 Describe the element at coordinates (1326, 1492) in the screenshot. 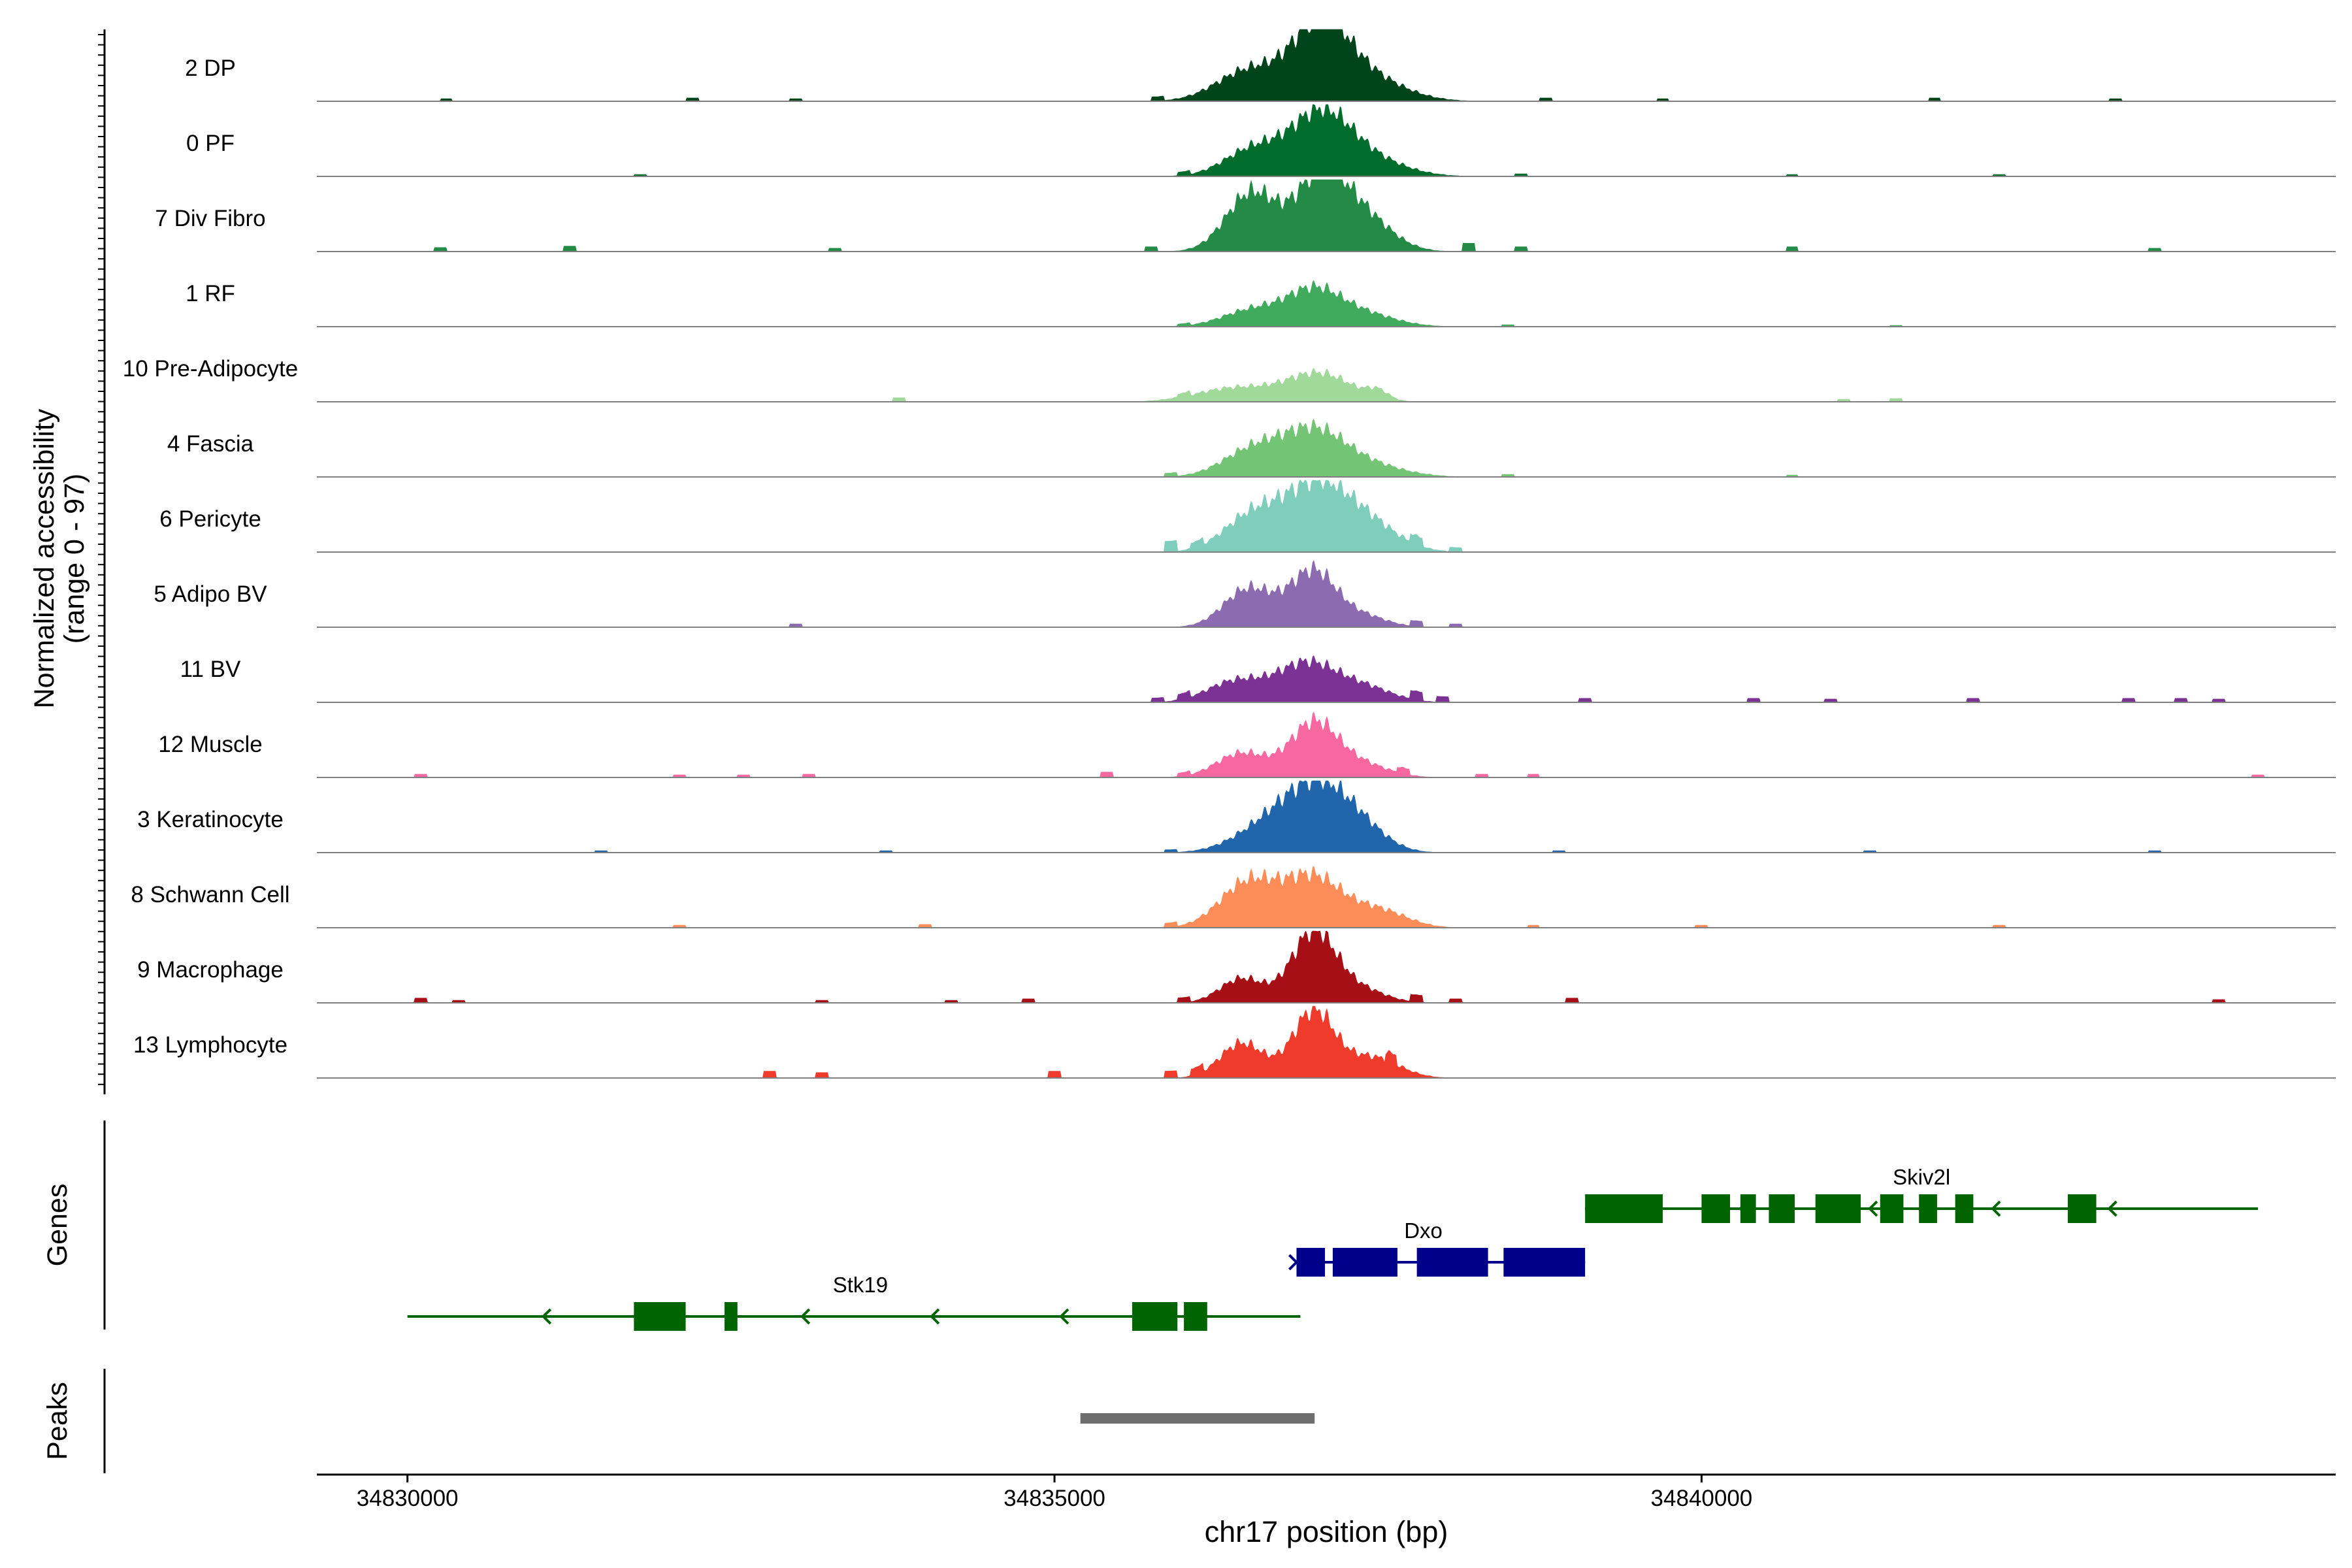

I see `x-axis: 34830000 34835000 34840000` at that location.